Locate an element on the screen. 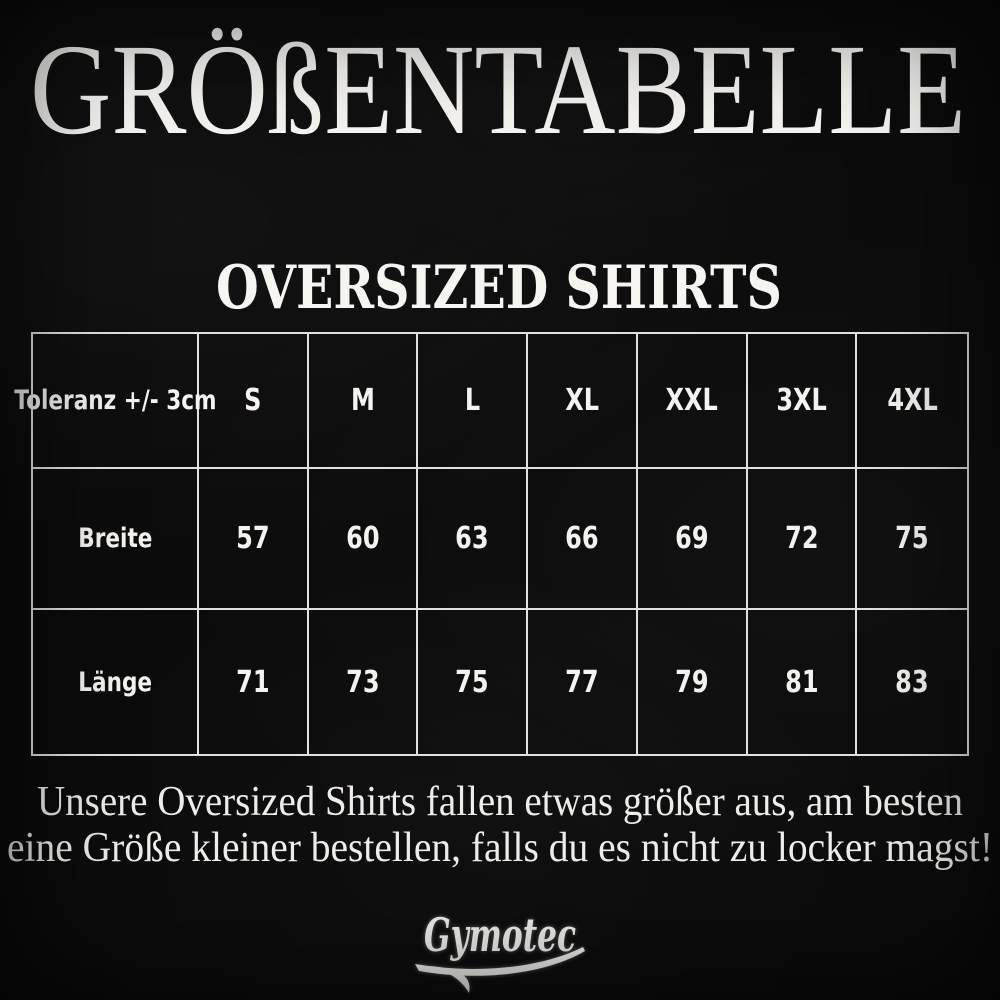 The height and width of the screenshot is (1000, 1000). page-title-text: GRÖßENTABELLE is located at coordinates (498, 90).